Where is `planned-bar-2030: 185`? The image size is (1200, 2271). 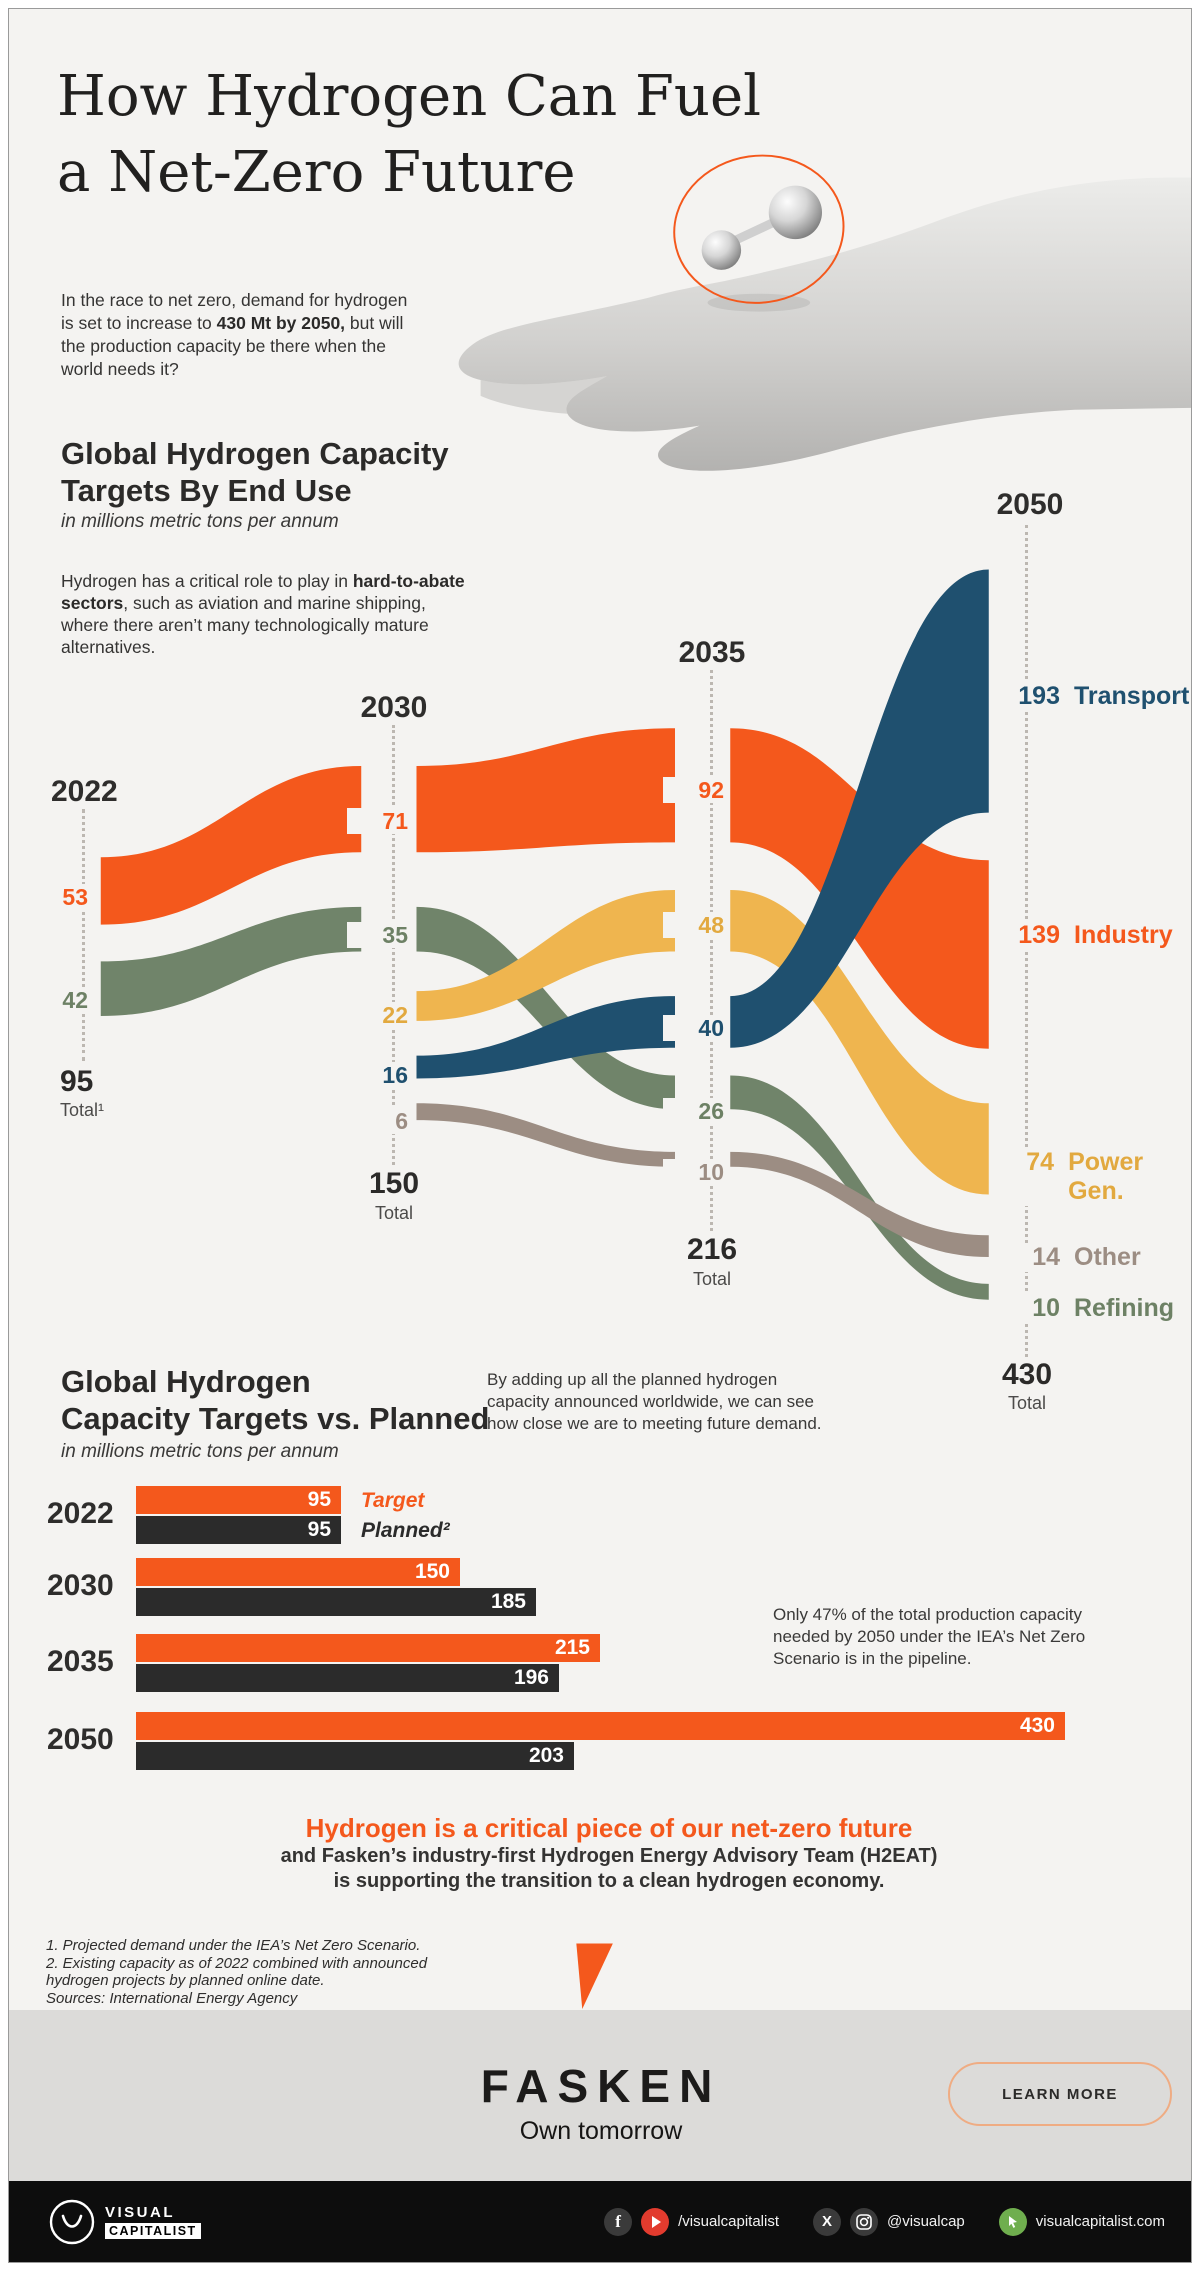
planned-bar-2030: 185 is located at coordinates (336, 1602).